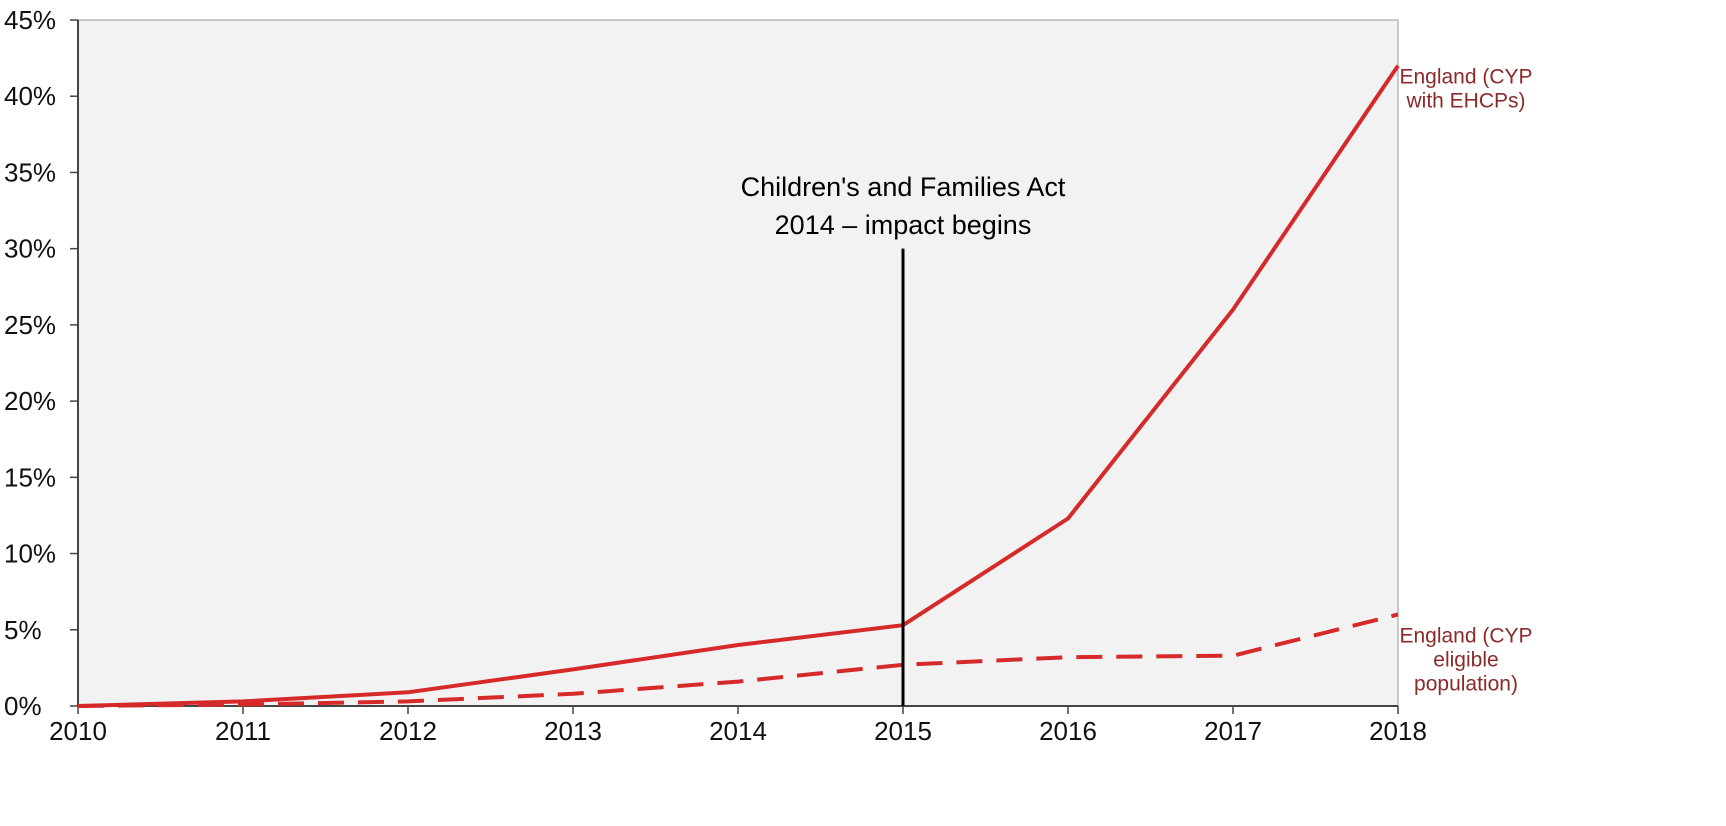 The height and width of the screenshot is (826, 1726). Describe the element at coordinates (738, 731) in the screenshot. I see `x-tick-label: 2014` at that location.